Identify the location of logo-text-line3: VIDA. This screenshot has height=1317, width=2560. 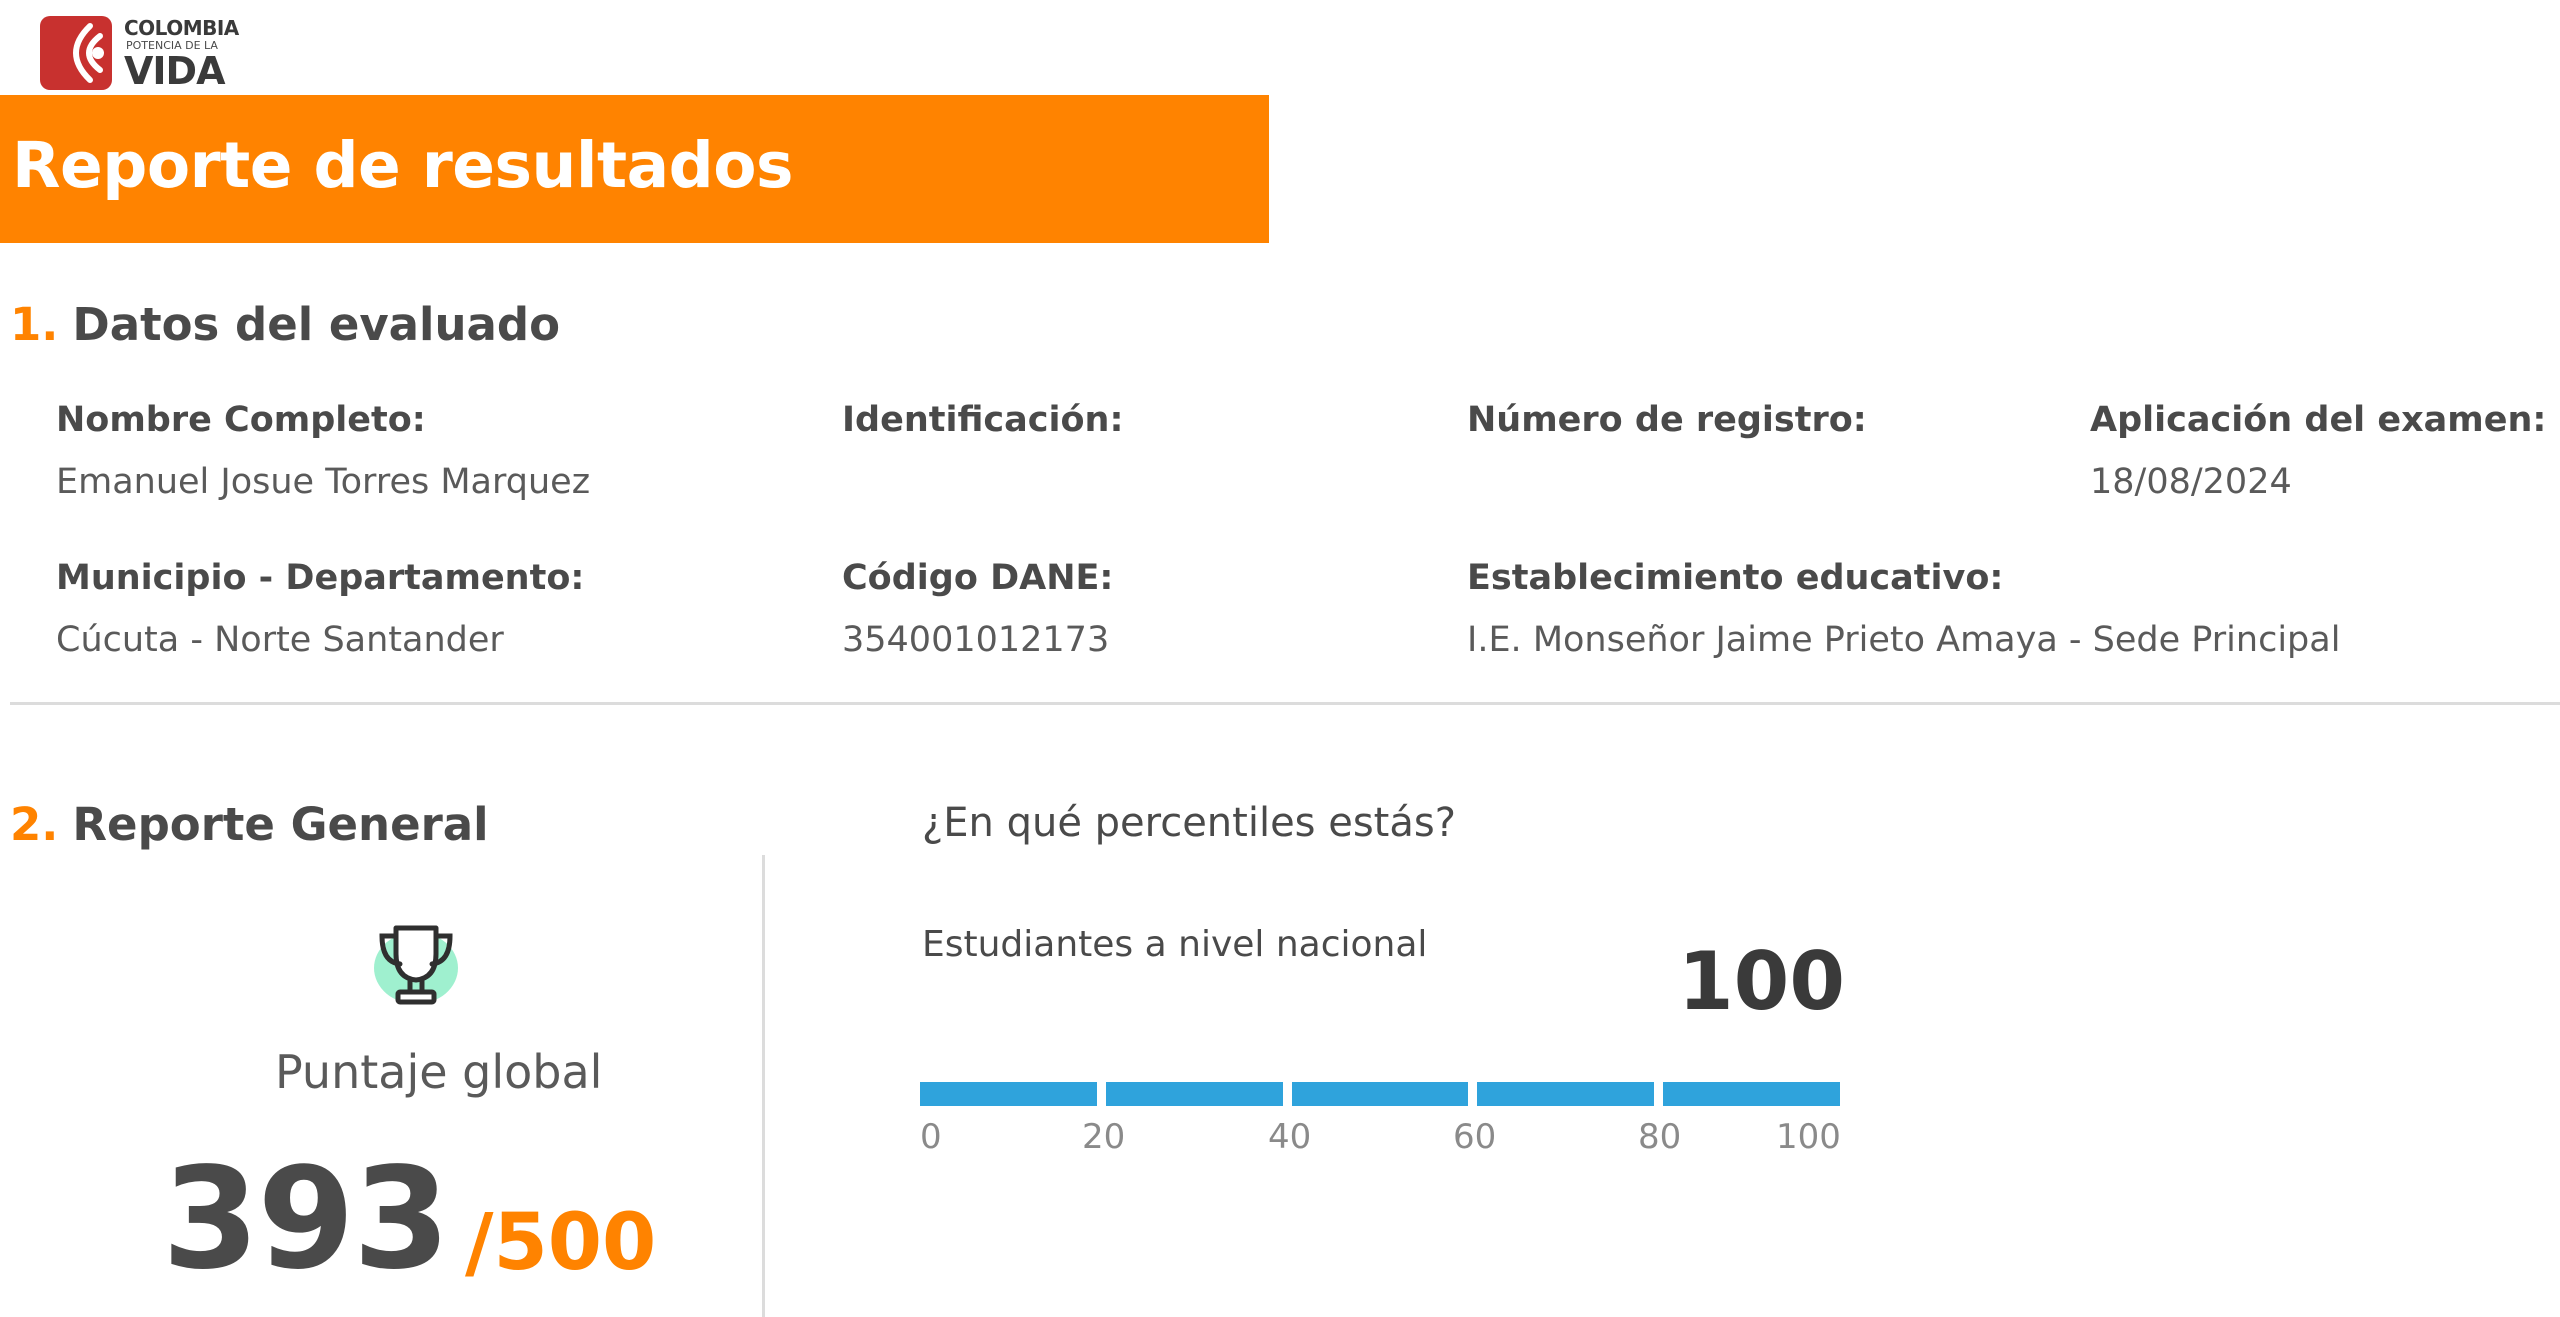
(174, 71).